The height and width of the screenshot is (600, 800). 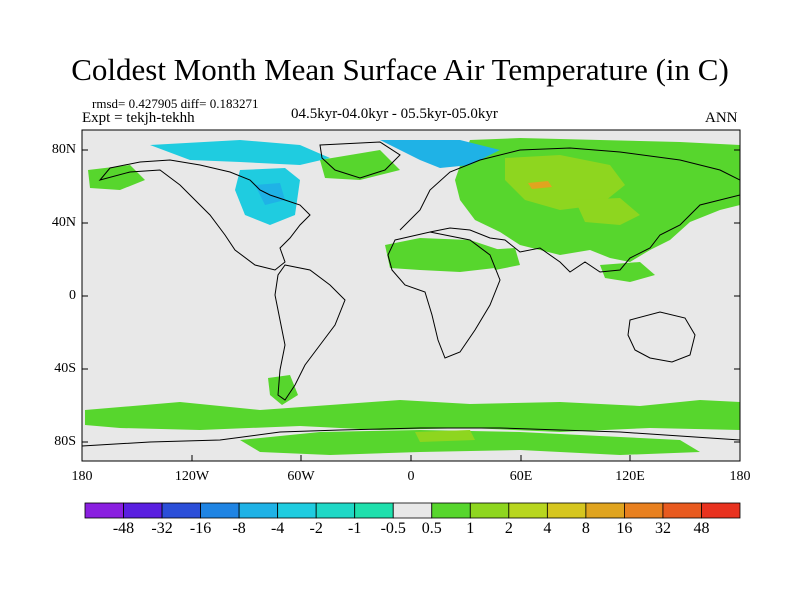 I want to click on colorbar-label: 1, so click(x=470, y=528).